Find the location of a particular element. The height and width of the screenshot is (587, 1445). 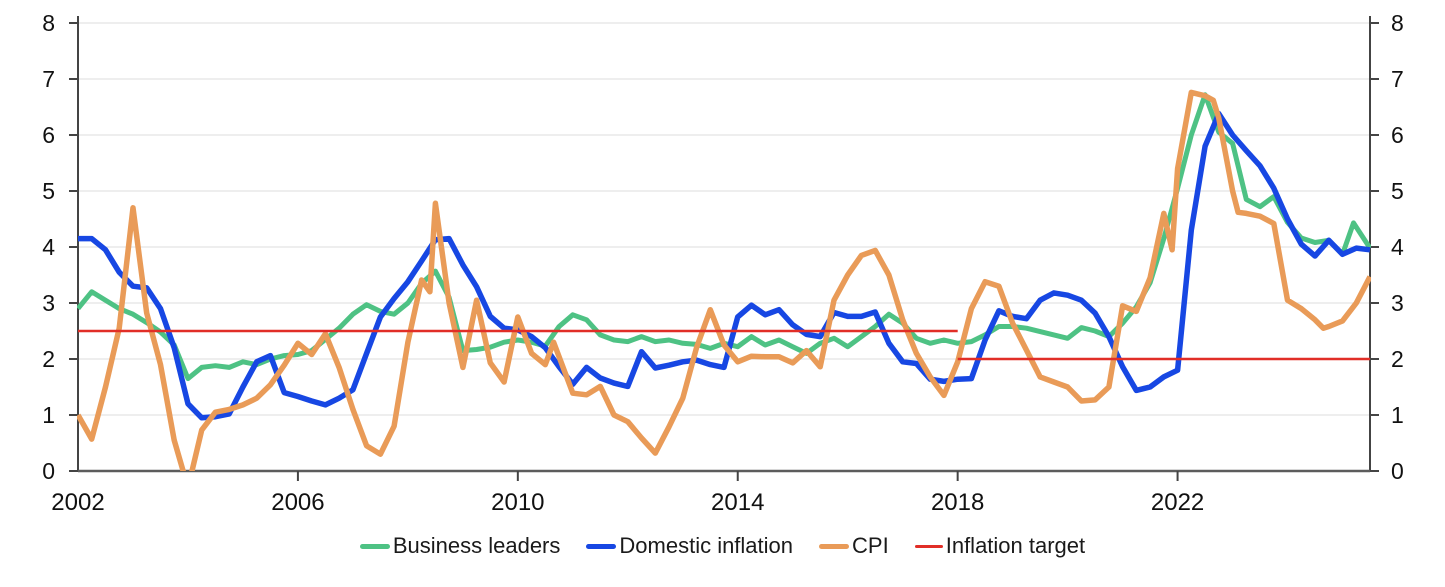

x-axis-label: 2022 is located at coordinates (1177, 502).